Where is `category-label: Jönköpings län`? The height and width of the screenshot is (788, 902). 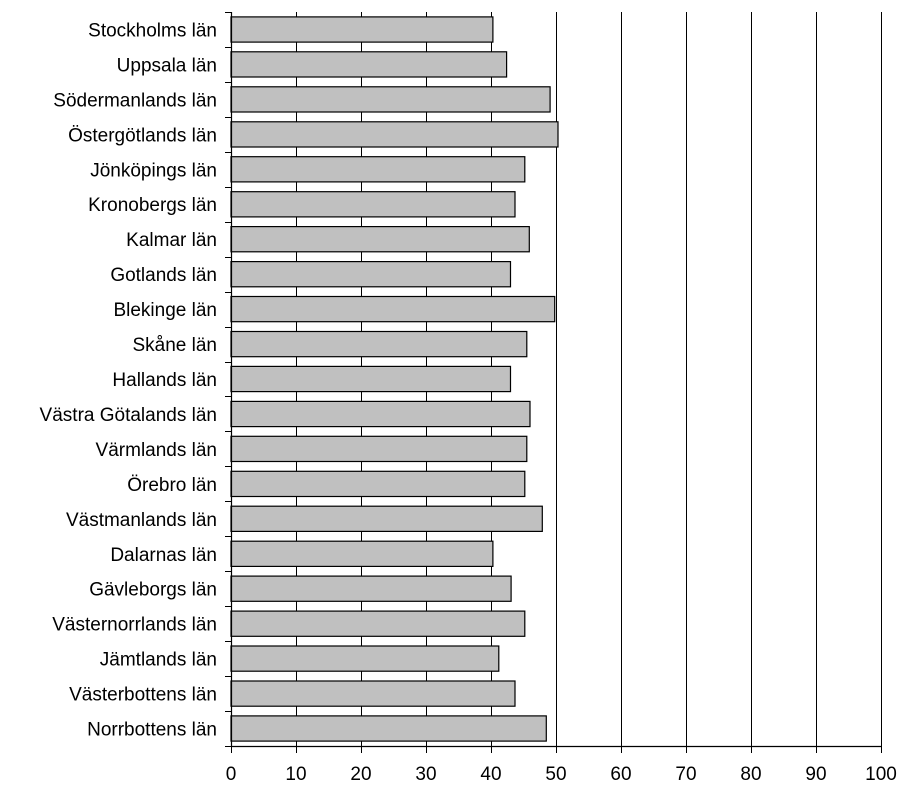 category-label: Jönköpings län is located at coordinates (153, 170).